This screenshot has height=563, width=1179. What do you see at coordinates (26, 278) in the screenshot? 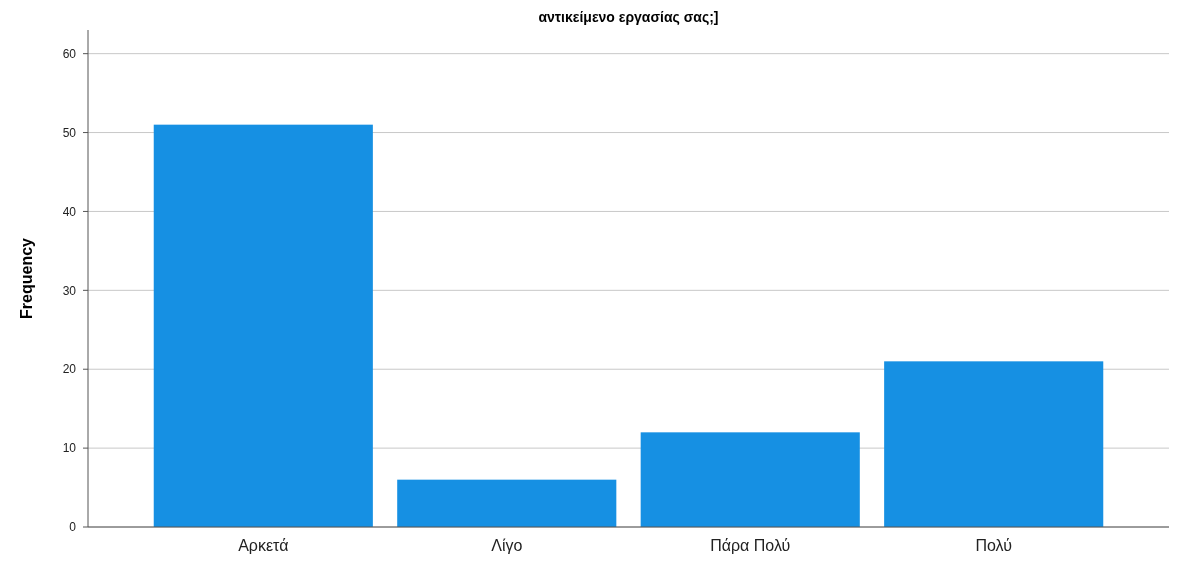
I see `y-axis-title: Frequency` at bounding box center [26, 278].